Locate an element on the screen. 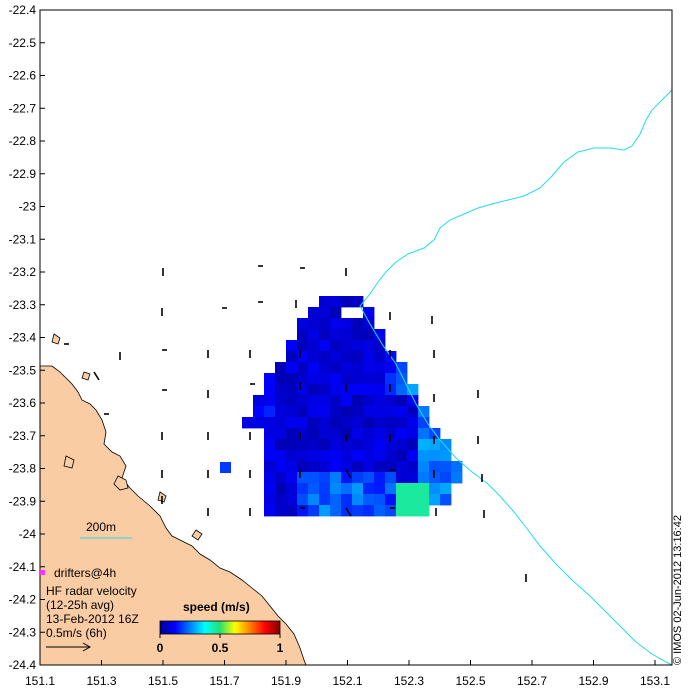 This screenshot has height=700, width=700. y-tick-label: -23.5 is located at coordinates (23, 370).